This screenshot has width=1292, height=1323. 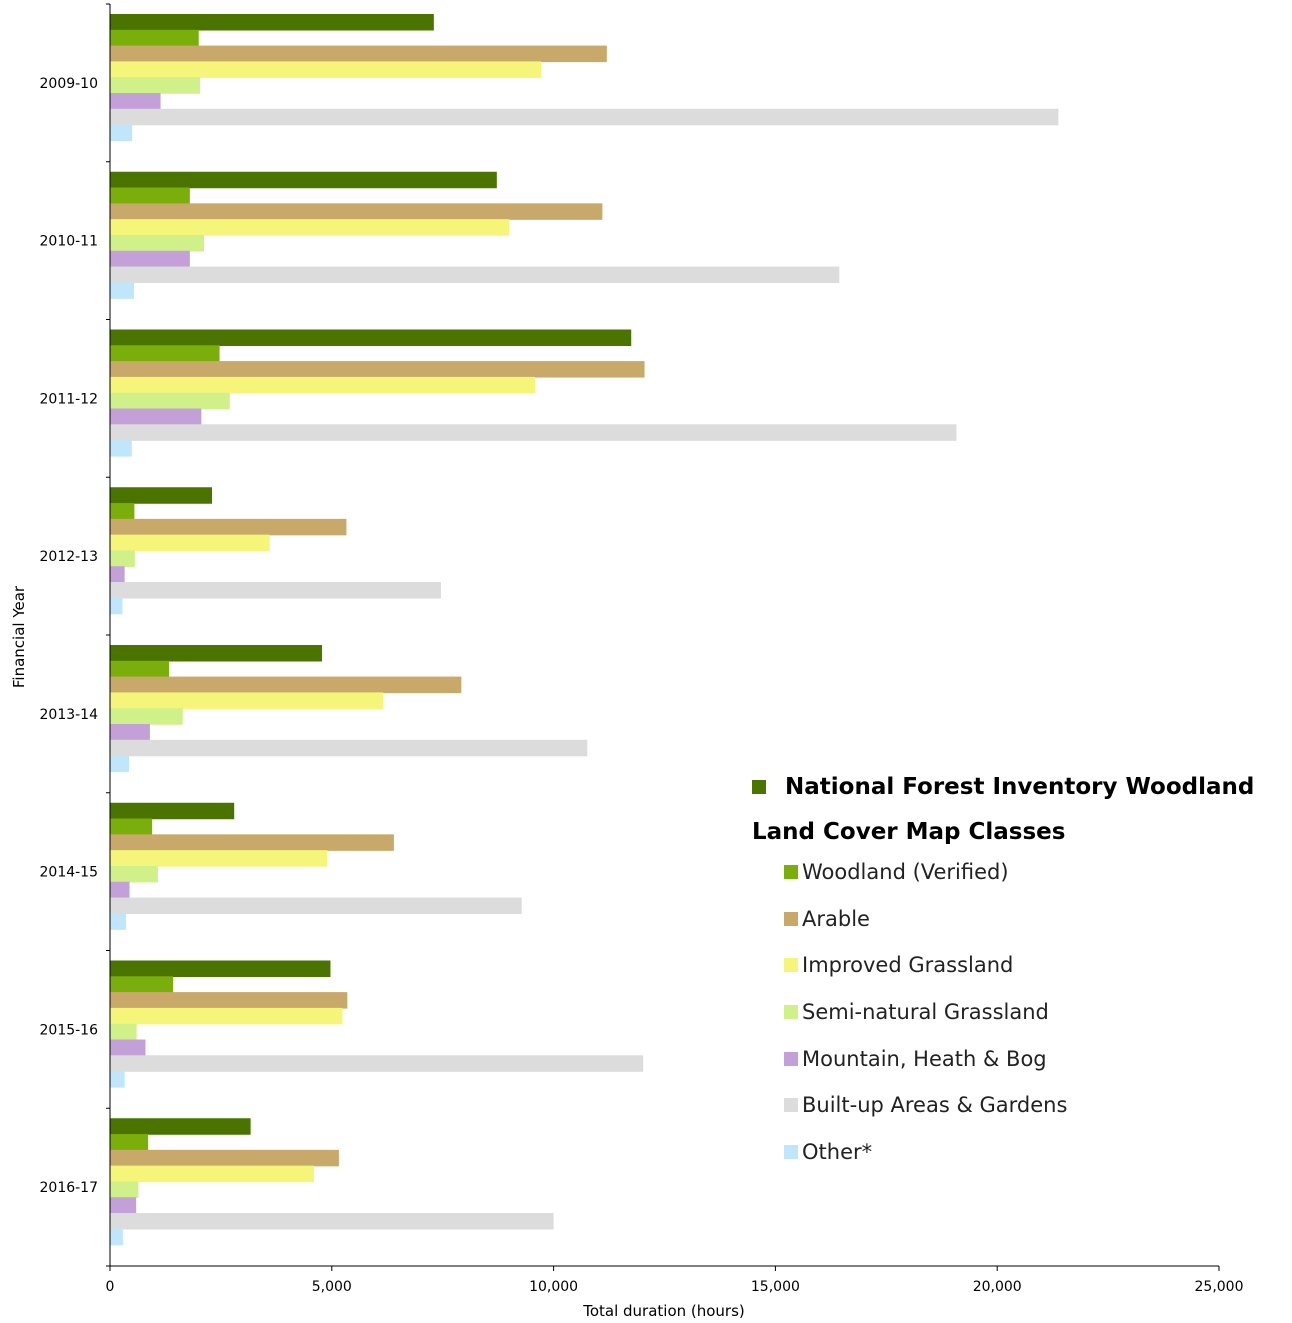 I want to click on legend-heading-nfi: National Forest Inventory Woodland, so click(x=1022, y=787).